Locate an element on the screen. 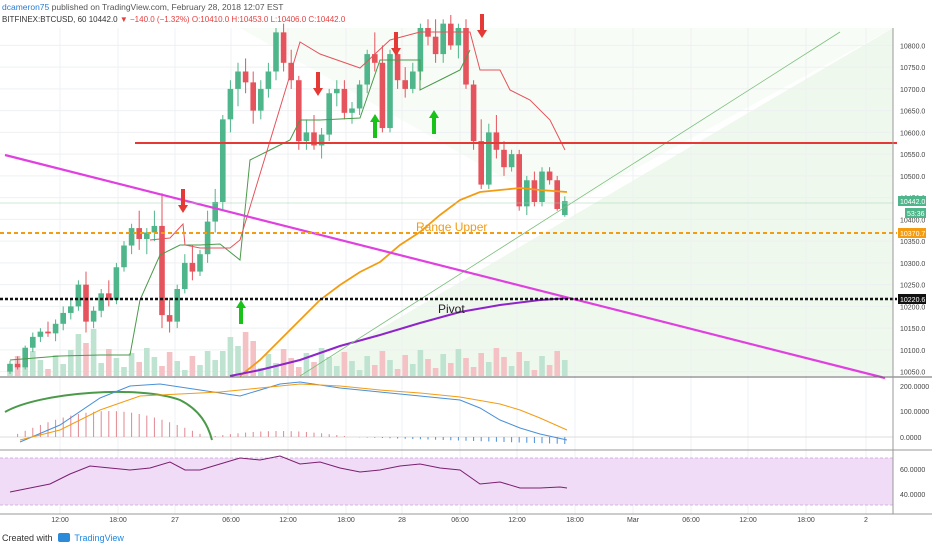  rsi-tick: 60.0000 is located at coordinates (912, 470).